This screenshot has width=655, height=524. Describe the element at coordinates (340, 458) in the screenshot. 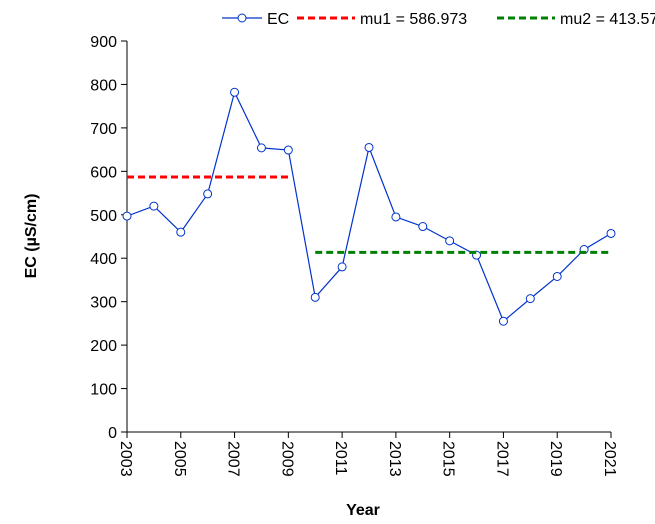

I see `x-tick-label: 2011` at that location.